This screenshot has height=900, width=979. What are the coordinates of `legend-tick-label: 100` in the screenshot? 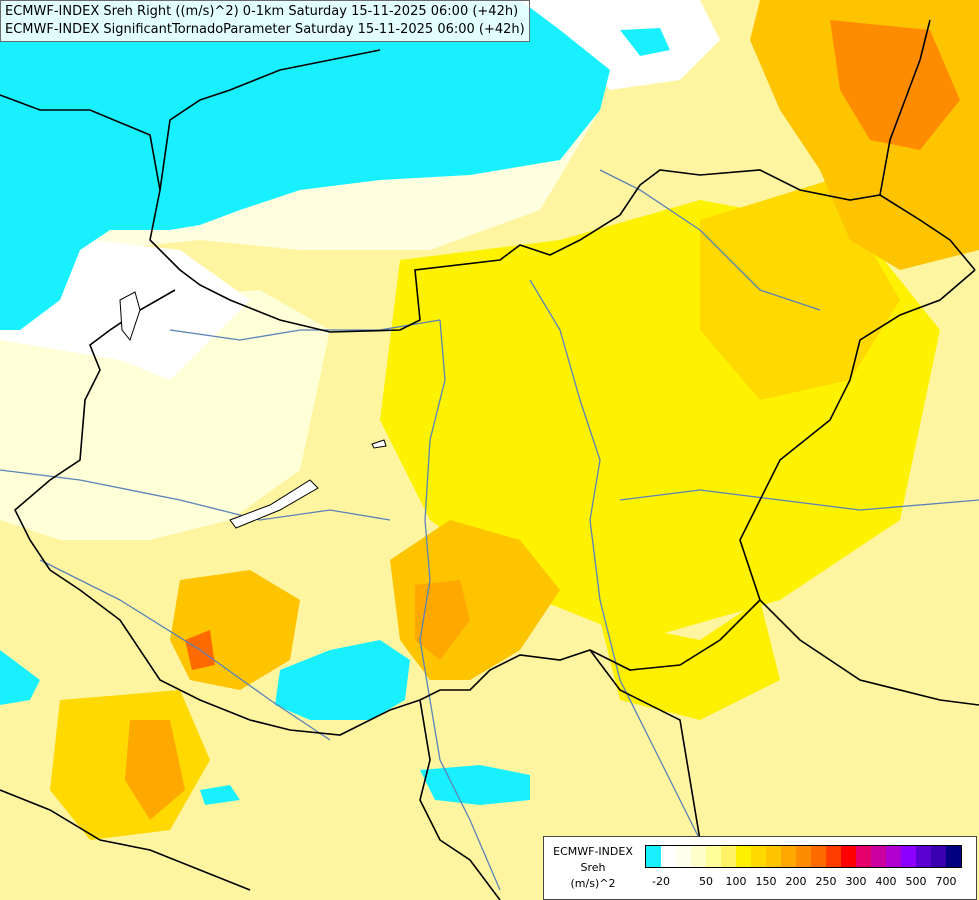 It's located at (736, 881).